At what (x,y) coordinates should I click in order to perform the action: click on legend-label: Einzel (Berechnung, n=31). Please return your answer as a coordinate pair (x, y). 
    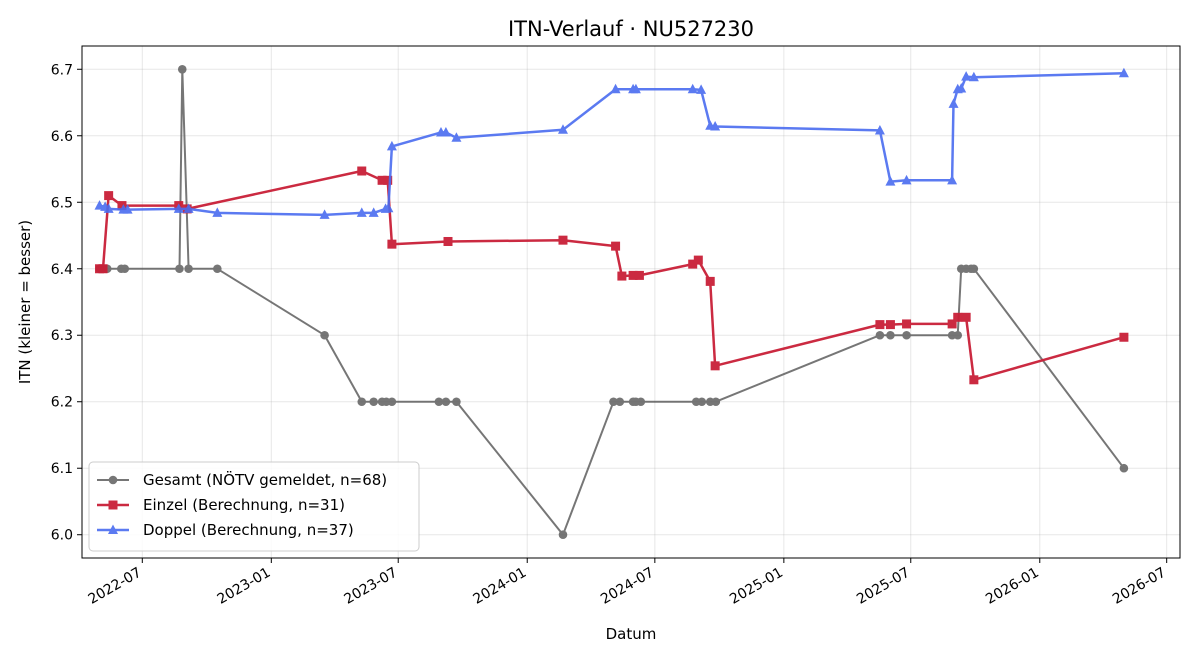
    Looking at the image, I should click on (244, 505).